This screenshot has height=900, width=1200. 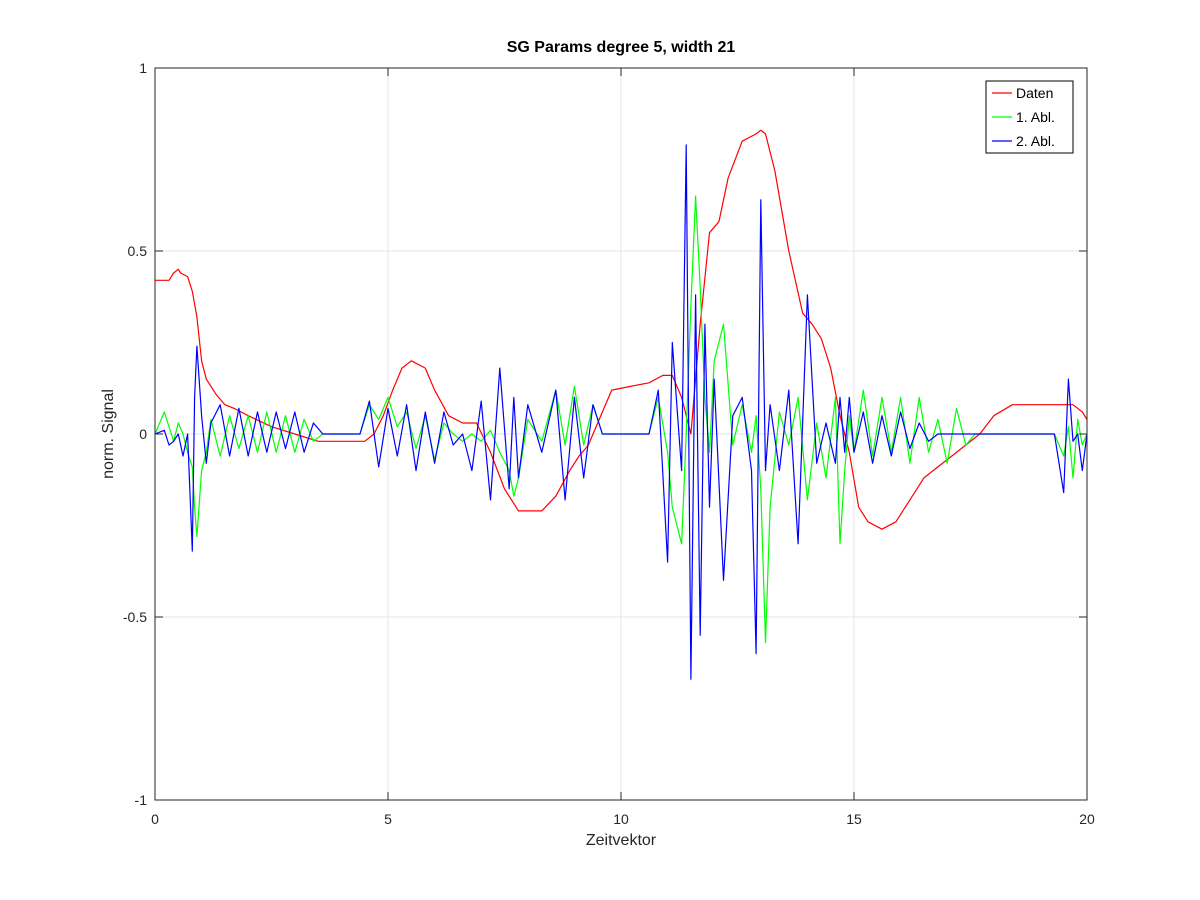 What do you see at coordinates (621, 840) in the screenshot?
I see `x-axis-label: Zeitvektor` at bounding box center [621, 840].